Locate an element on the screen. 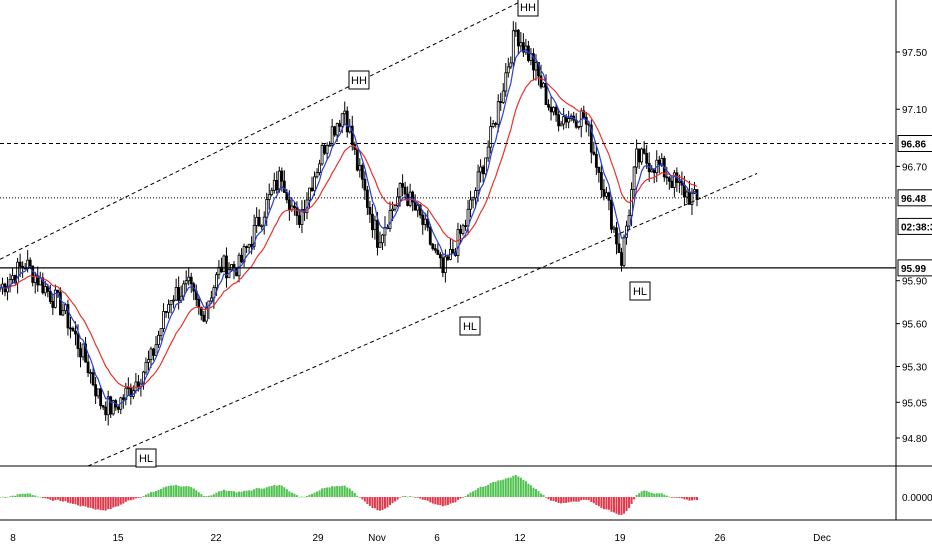 Image resolution: width=932 pixels, height=555 pixels. date-tick-label: 15 is located at coordinates (118, 538).